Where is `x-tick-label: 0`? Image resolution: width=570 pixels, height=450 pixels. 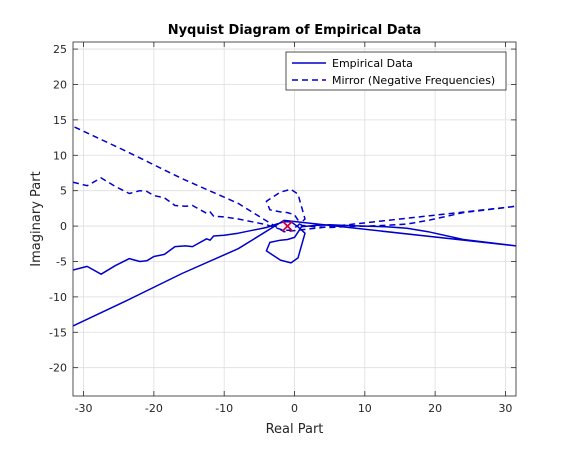
x-tick-label: 0 is located at coordinates (294, 408).